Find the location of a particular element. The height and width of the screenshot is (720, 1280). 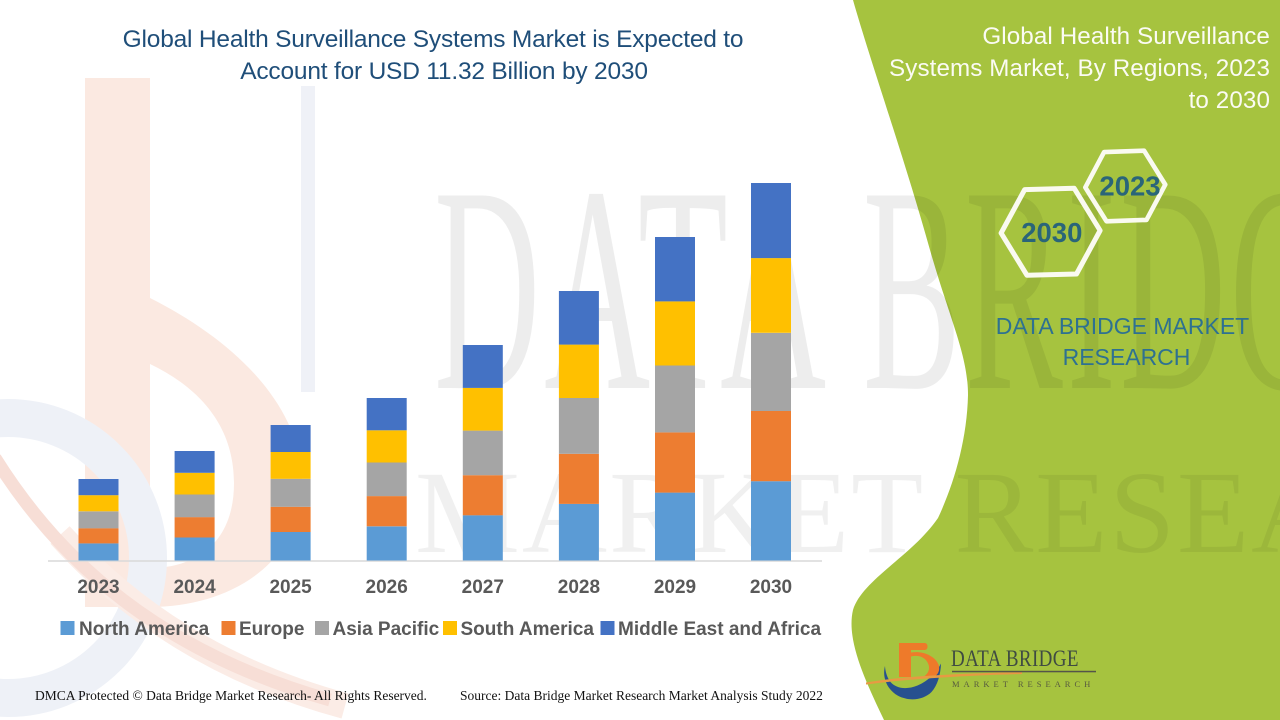

svg-text: RESEARCH is located at coordinates (1127, 357).